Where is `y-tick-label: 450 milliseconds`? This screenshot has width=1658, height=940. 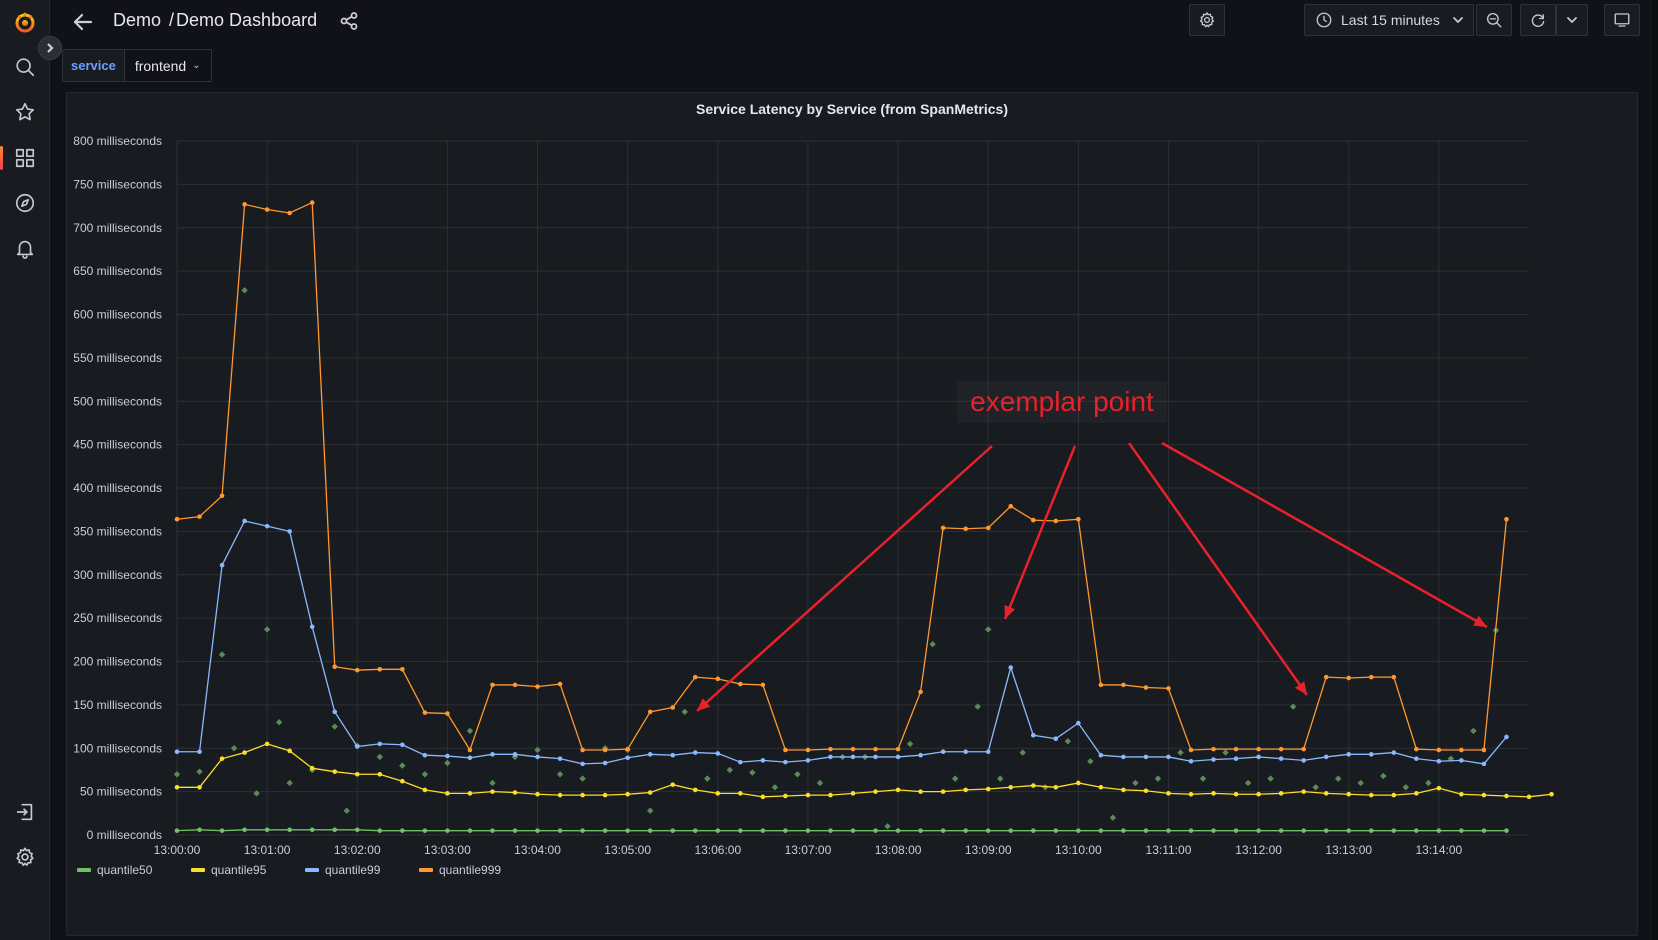
y-tick-label: 450 milliseconds is located at coordinates (117, 445).